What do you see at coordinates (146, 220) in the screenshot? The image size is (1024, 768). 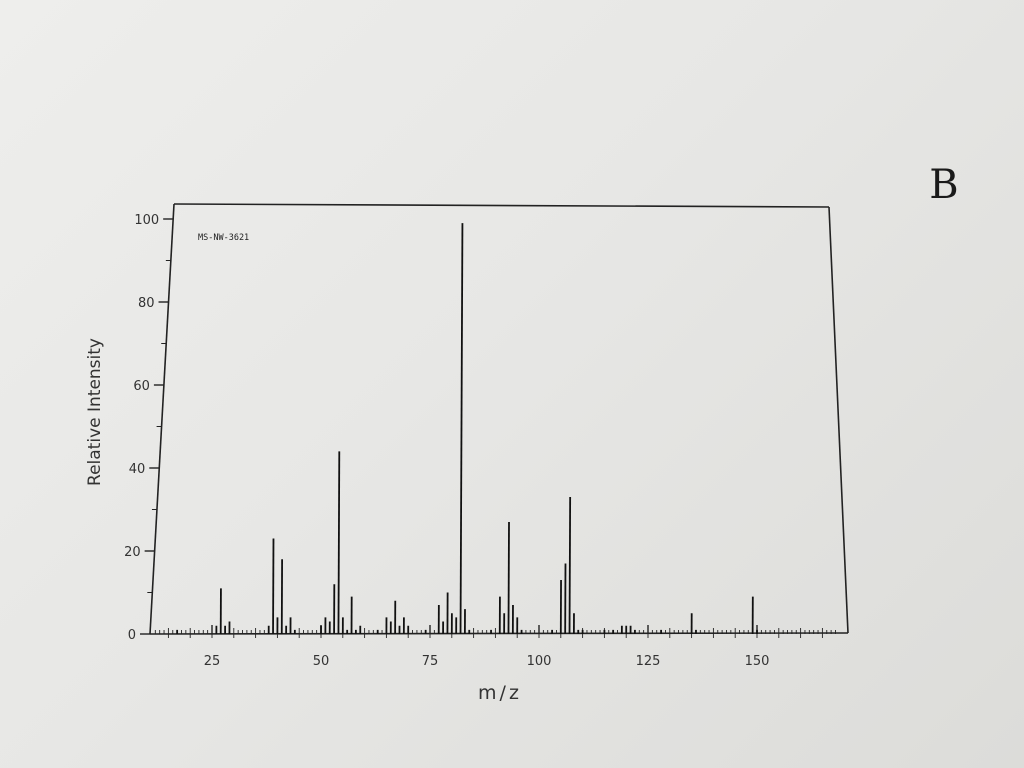 I see `y-tick-label: 100` at bounding box center [146, 220].